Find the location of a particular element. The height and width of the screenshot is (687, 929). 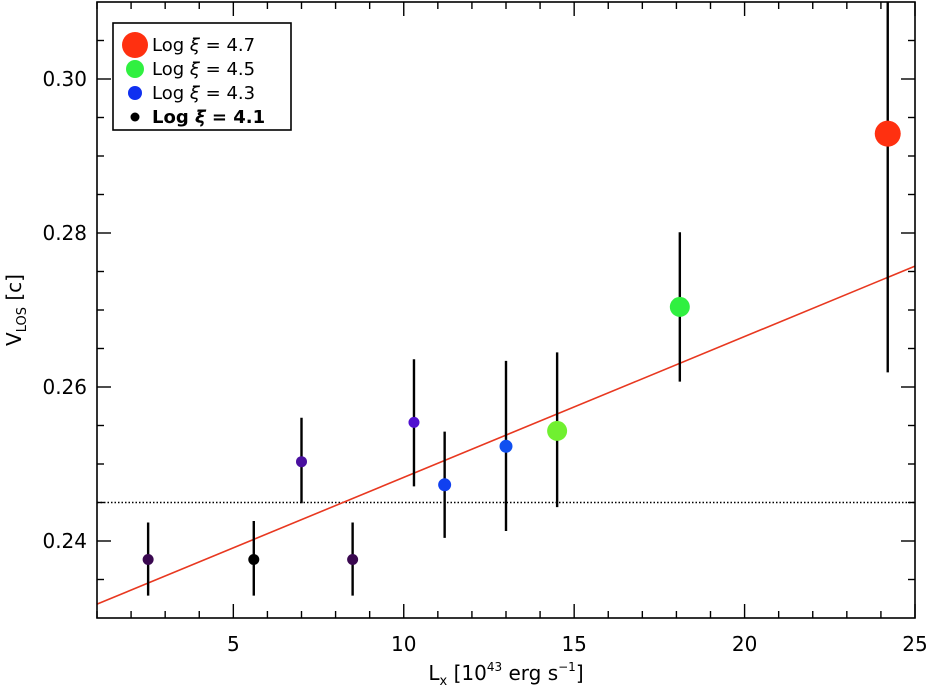

legend-label-3: Log ξ = 4.3 is located at coordinates (203, 93).